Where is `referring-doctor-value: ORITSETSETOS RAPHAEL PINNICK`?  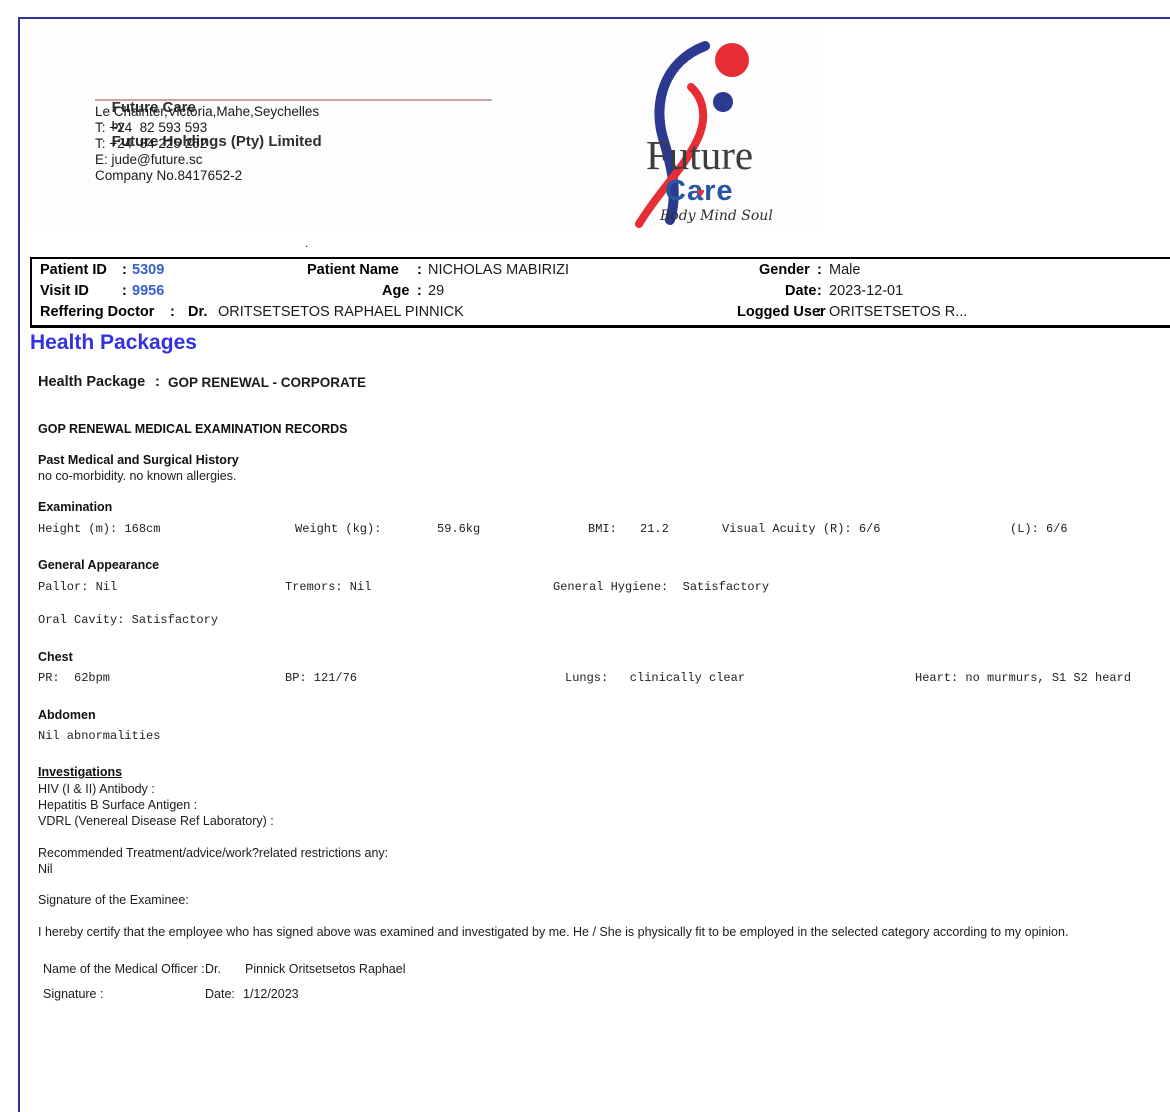 referring-doctor-value: ORITSETSETOS RAPHAEL PINNICK is located at coordinates (341, 312).